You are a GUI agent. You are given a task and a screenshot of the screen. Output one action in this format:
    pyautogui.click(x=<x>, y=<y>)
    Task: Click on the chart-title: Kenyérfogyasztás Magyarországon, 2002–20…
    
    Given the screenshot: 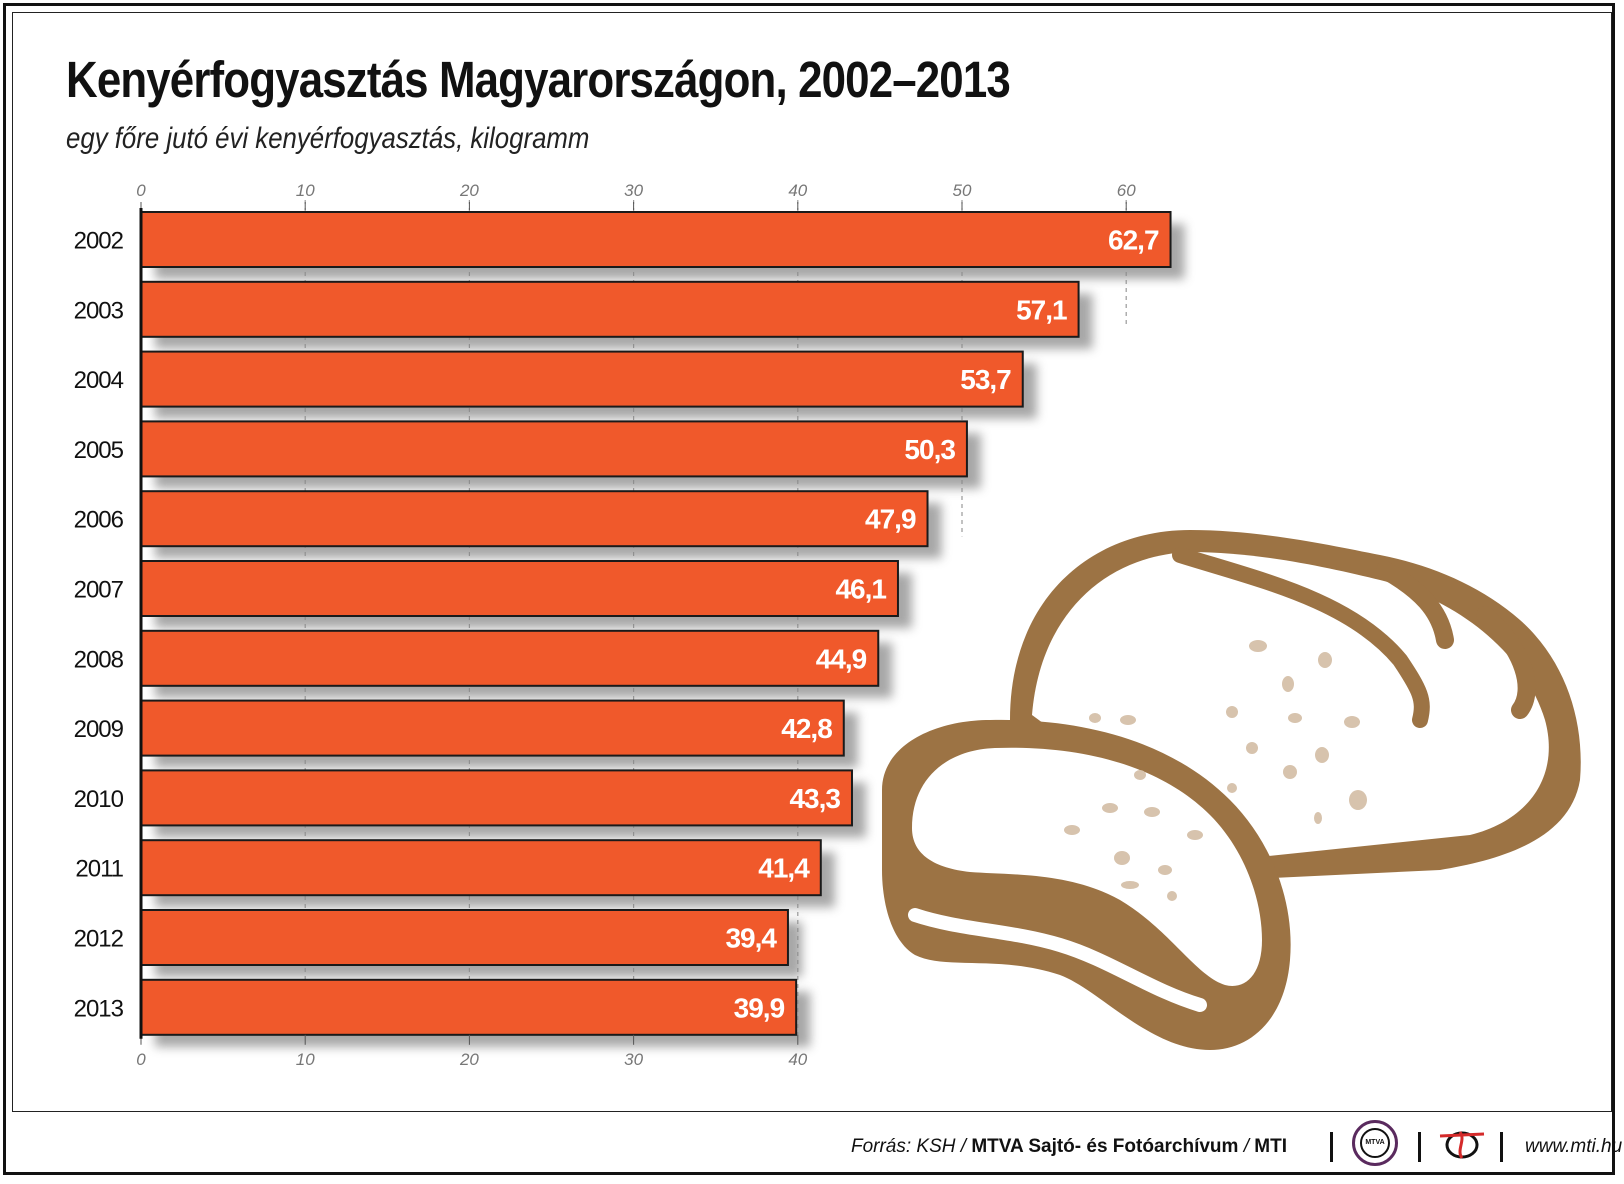 What is the action you would take?
    pyautogui.click(x=538, y=79)
    